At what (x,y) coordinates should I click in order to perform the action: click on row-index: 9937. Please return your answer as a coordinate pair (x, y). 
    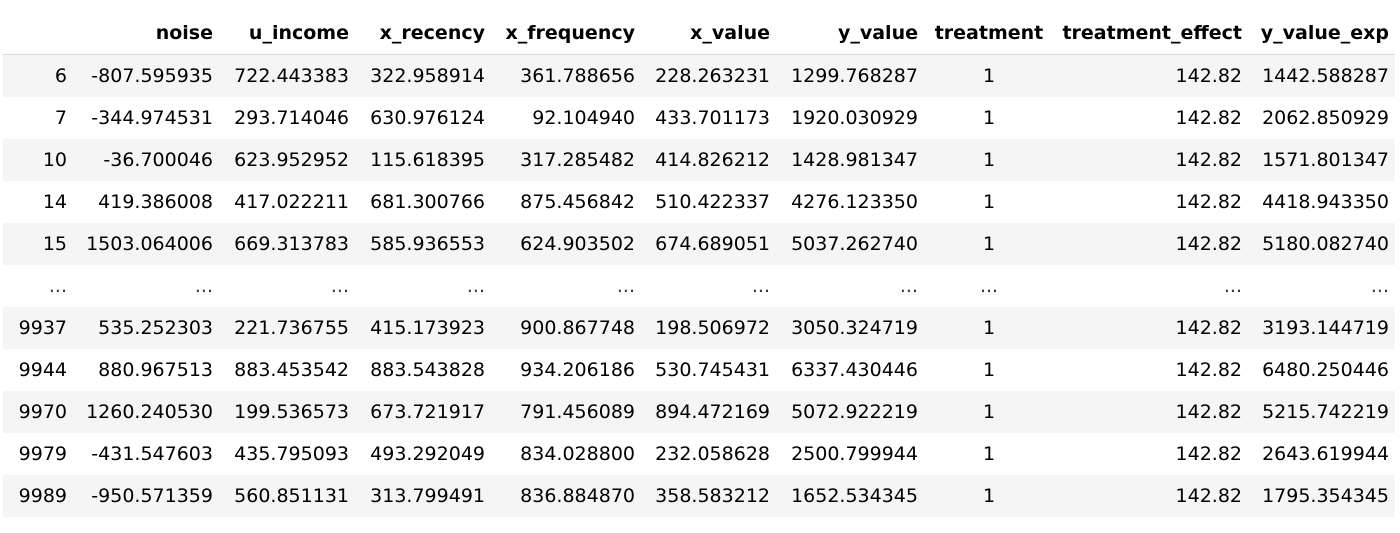
    Looking at the image, I should click on (42, 328).